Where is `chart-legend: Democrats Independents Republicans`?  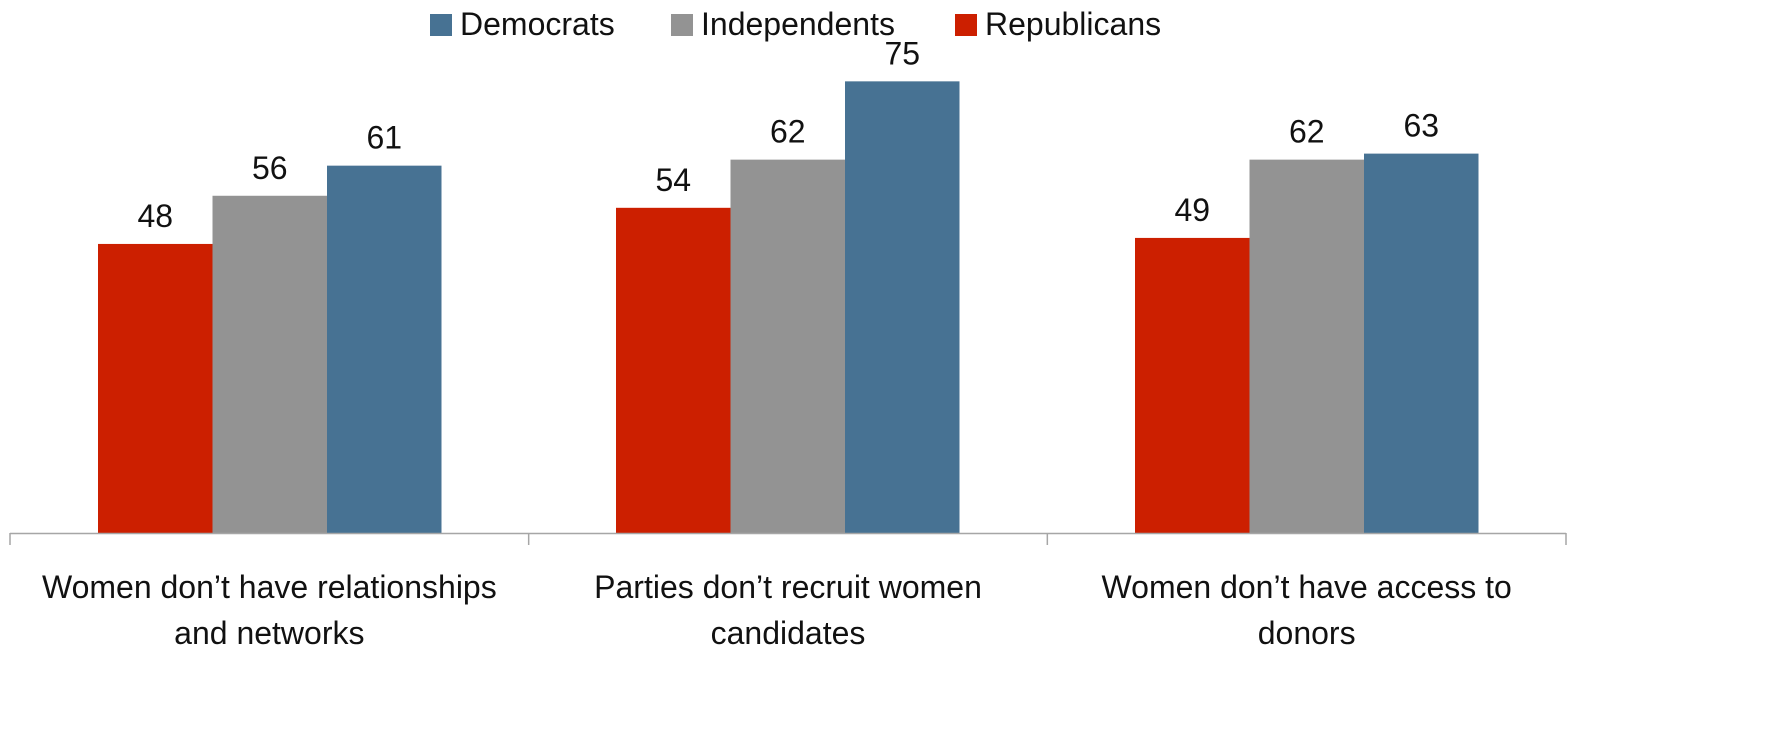 chart-legend: Democrats Independents Republicans is located at coordinates (795, 24).